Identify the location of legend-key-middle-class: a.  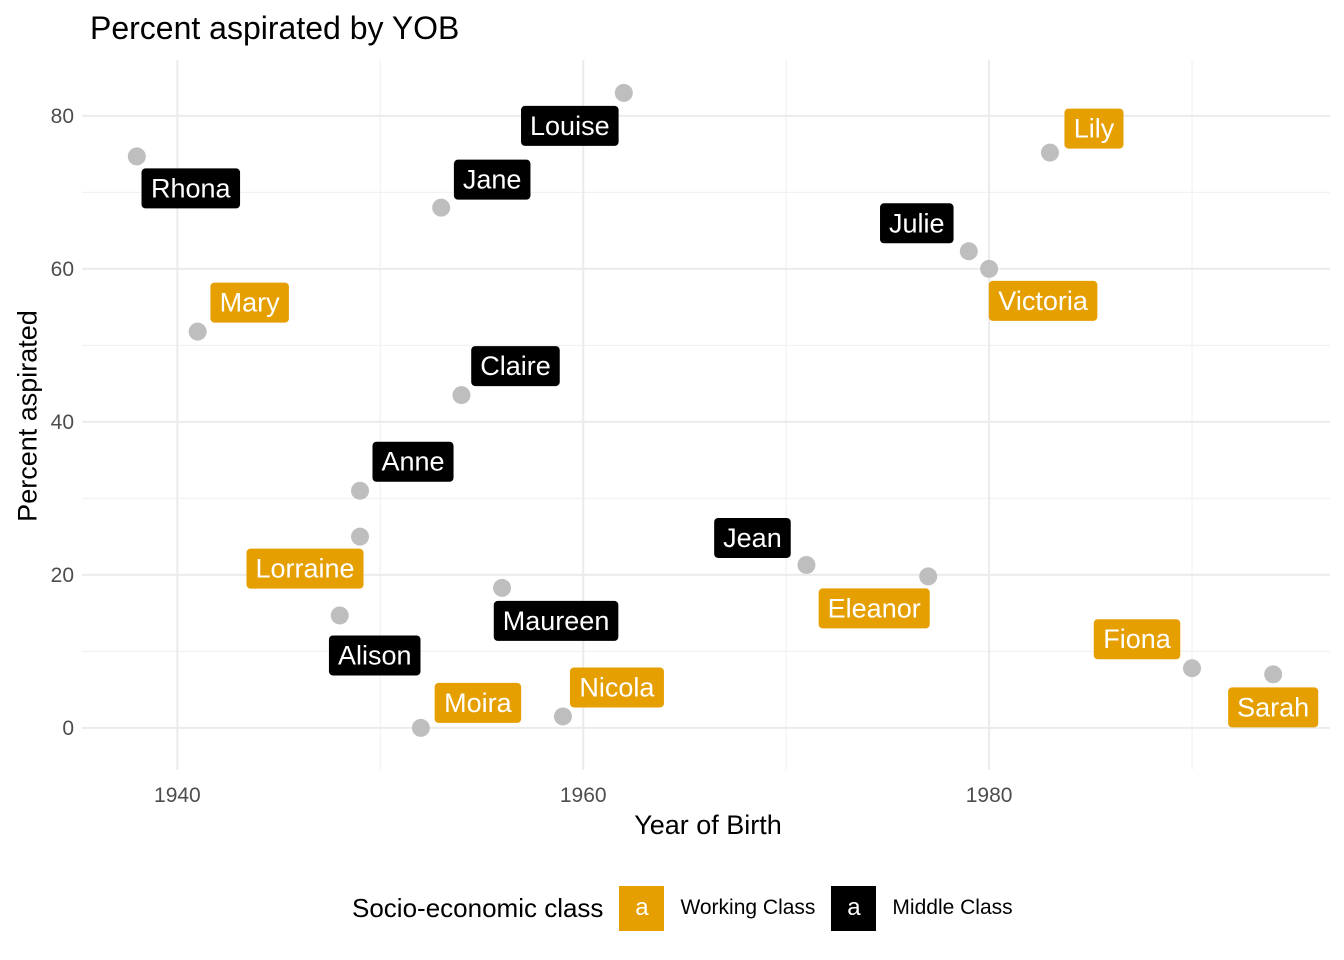
(854, 908).